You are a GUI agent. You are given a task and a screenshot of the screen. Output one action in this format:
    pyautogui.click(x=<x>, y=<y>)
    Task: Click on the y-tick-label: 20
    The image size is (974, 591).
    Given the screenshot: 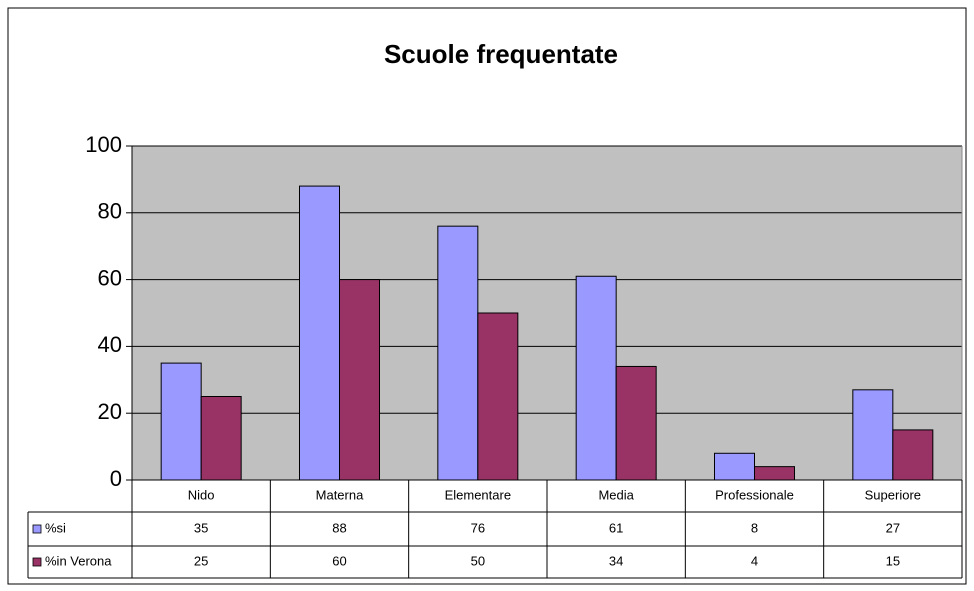 What is the action you would take?
    pyautogui.click(x=110, y=411)
    